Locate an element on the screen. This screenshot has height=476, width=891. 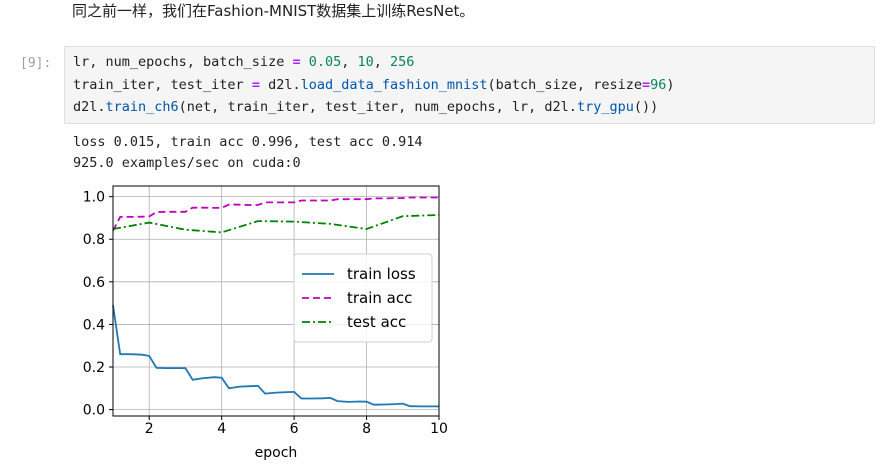
code-token: ) is located at coordinates (670, 84).